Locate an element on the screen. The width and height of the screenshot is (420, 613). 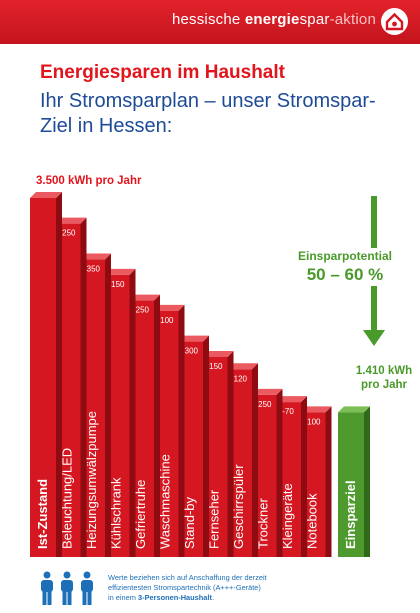
target-unit-label: pro Jahr is located at coordinates (384, 385).